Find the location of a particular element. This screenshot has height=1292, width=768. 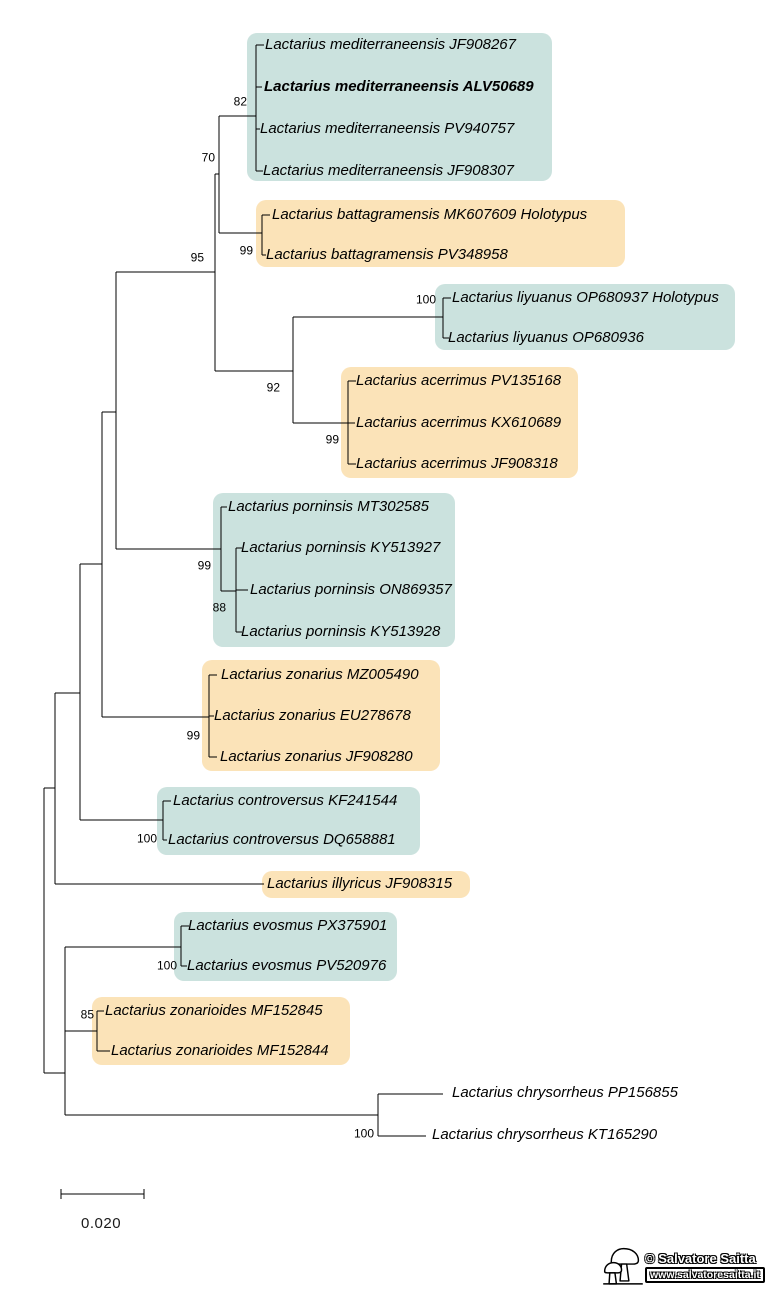

taxon-label: Lactarius controversus KF241544 is located at coordinates (285, 800).